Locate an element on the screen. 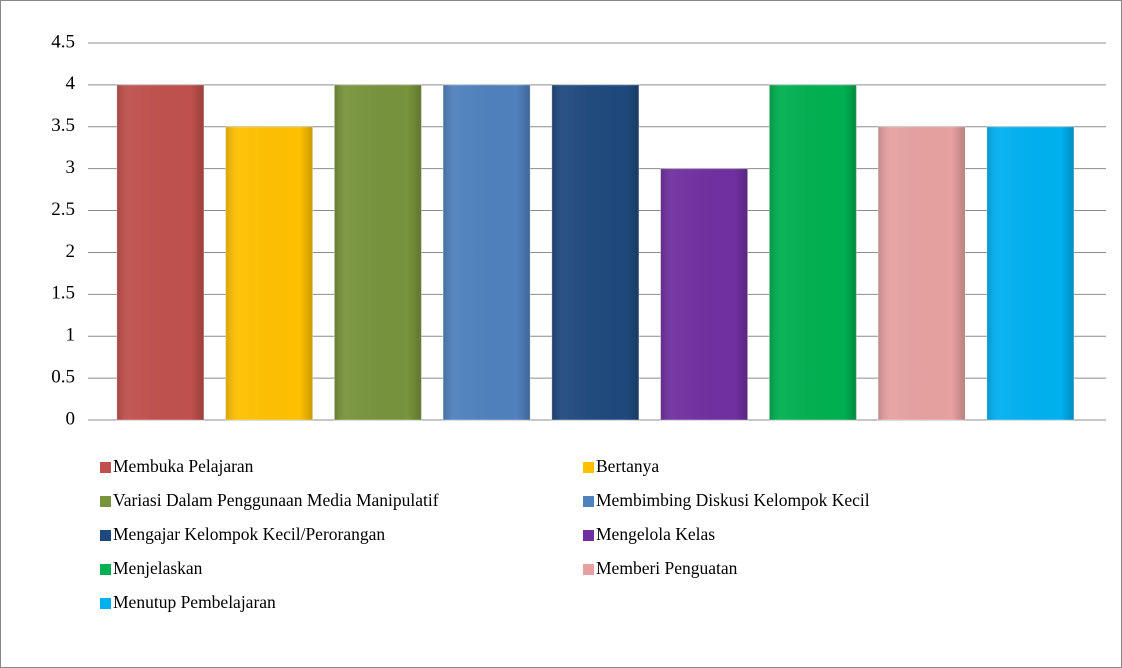 The image size is (1122, 668). legend-label: Membimbing Diskusi Kelompok Kecil is located at coordinates (733, 500).